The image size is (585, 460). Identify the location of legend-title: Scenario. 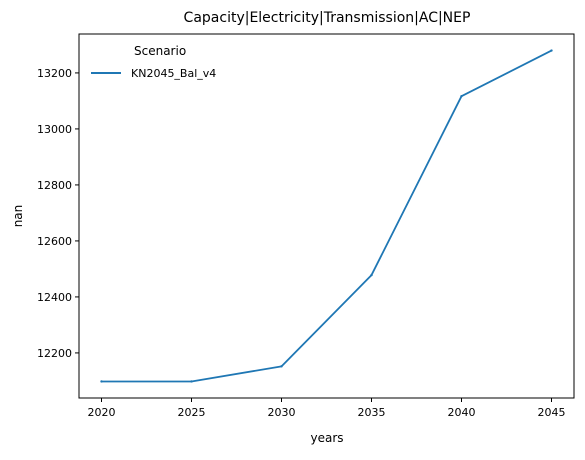
(160, 51).